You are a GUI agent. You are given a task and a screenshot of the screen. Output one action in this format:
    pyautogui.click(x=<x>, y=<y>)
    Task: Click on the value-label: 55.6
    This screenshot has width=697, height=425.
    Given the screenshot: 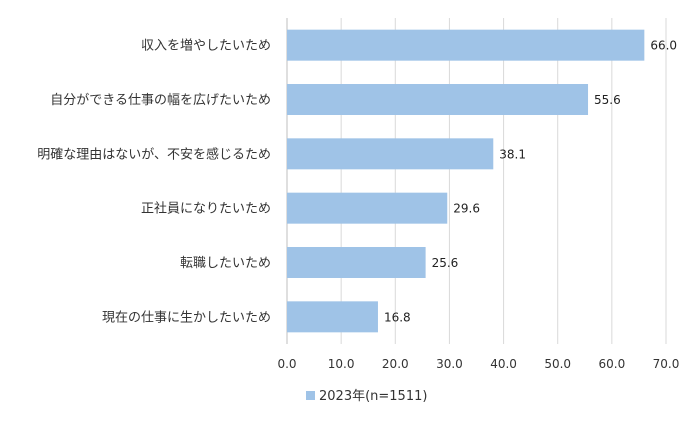 What is the action you would take?
    pyautogui.click(x=607, y=100)
    